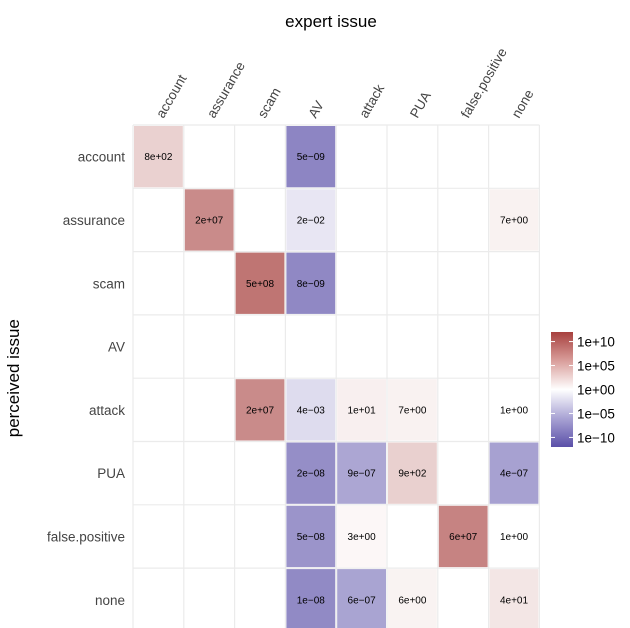 The image size is (630, 628). I want to click on cell-value-label: 1e+01, so click(362, 410).